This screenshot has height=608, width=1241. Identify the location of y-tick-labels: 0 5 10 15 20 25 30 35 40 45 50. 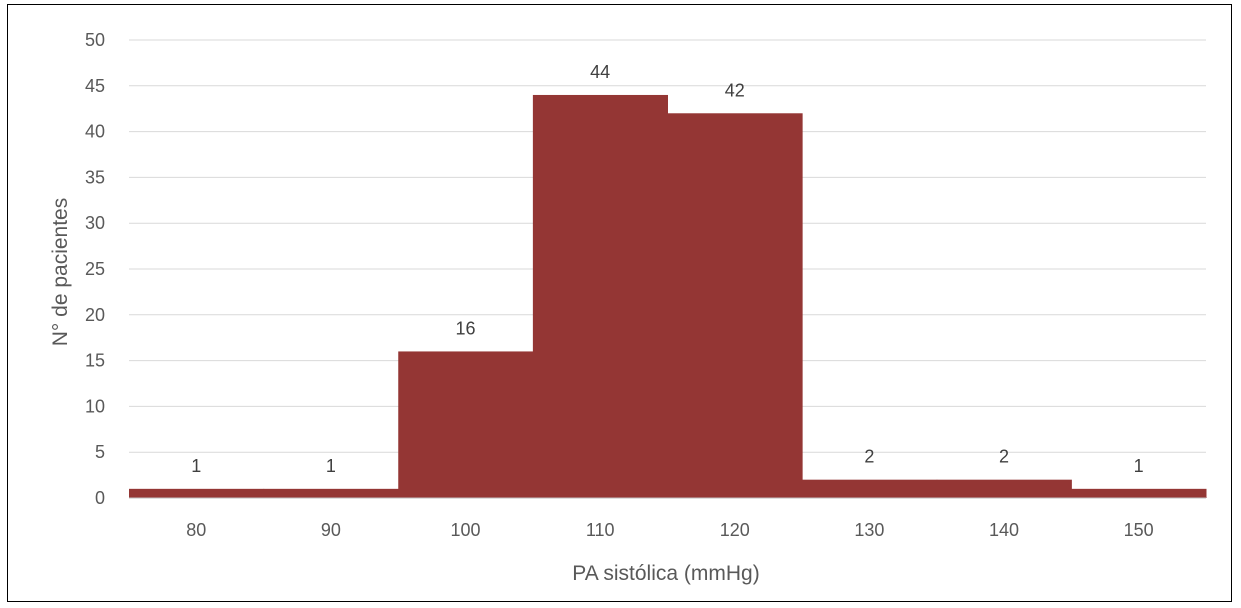
(95, 269).